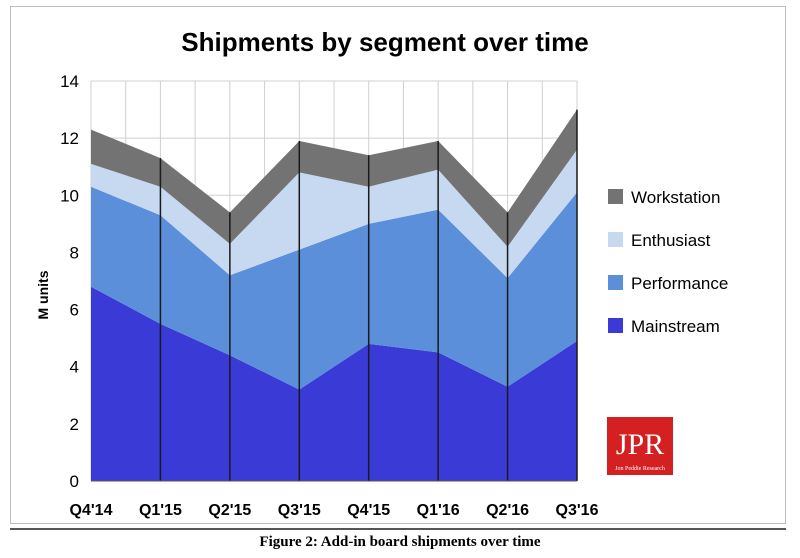 The height and width of the screenshot is (558, 800). What do you see at coordinates (334, 214) in the screenshot?
I see `area-enthusiast` at bounding box center [334, 214].